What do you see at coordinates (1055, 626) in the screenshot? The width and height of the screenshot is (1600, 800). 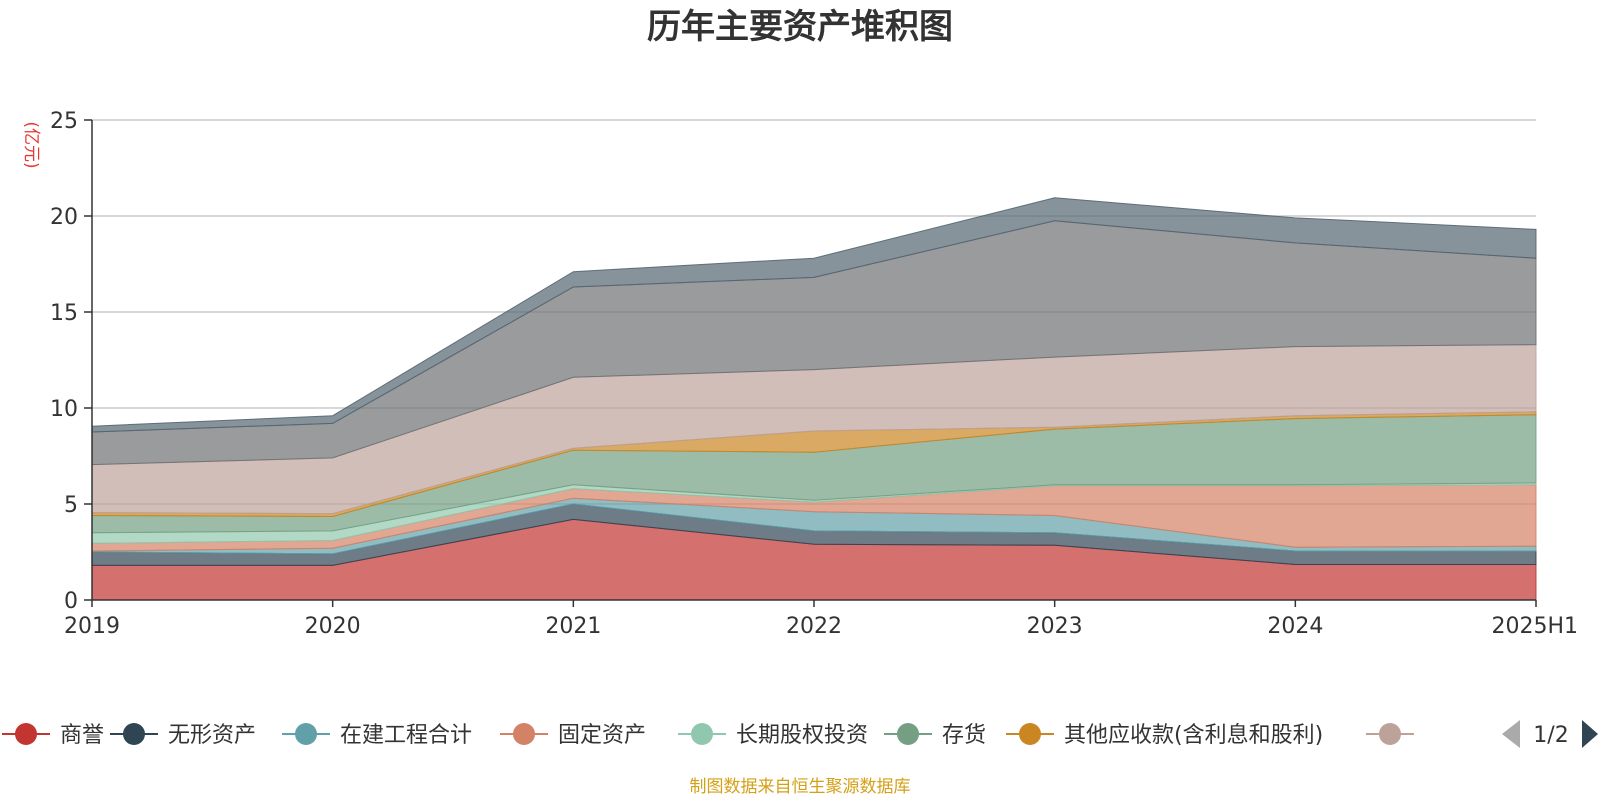 I see `x-tick-label: 2023` at bounding box center [1055, 626].